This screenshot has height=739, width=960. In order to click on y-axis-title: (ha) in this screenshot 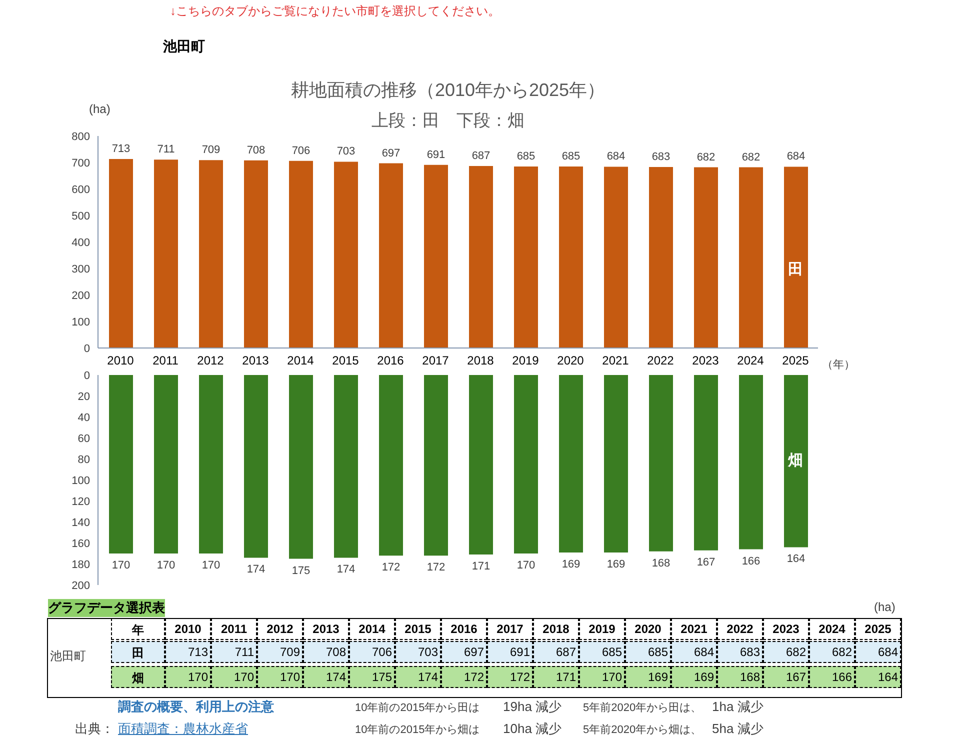, I will do `click(99, 109)`.